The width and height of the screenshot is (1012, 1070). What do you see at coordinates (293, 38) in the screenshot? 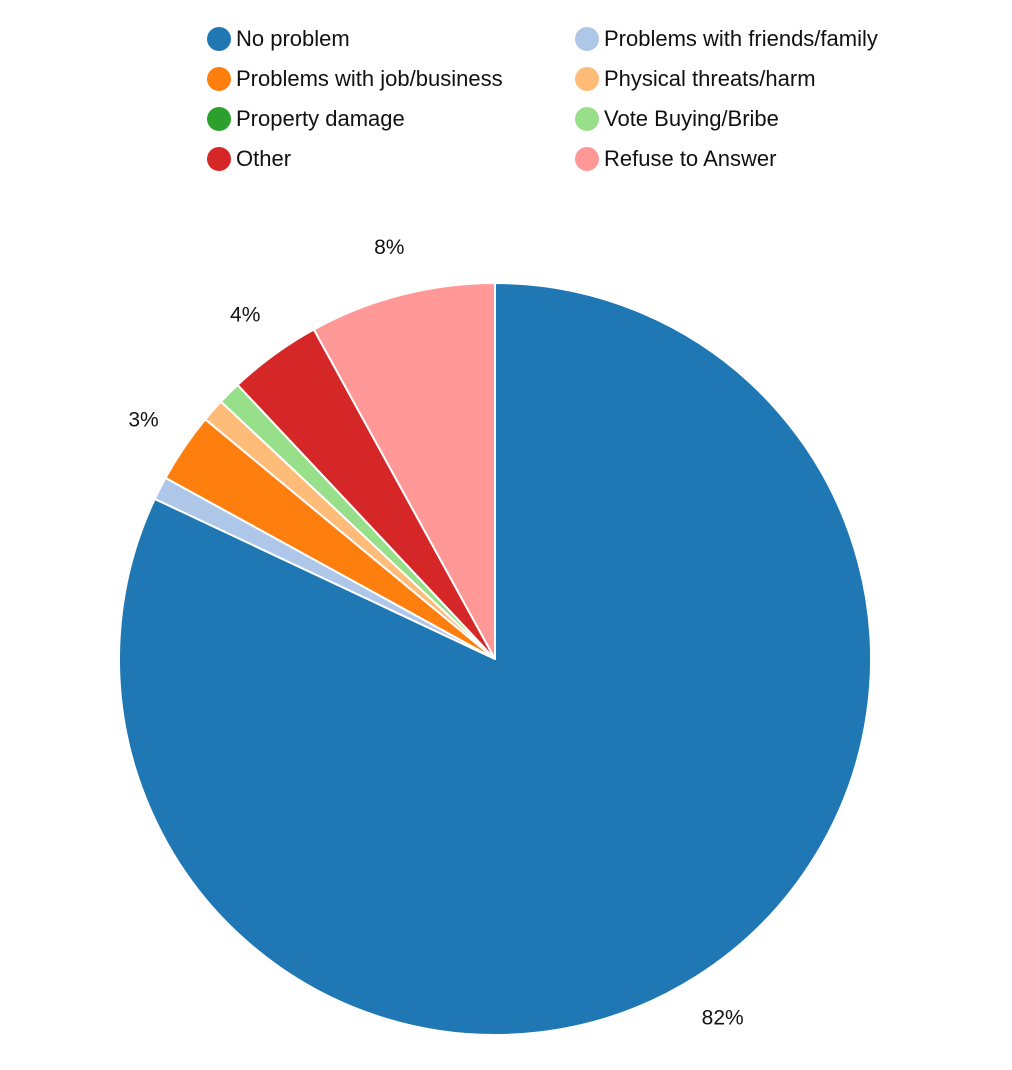
I see `legend-label: No problem` at bounding box center [293, 38].